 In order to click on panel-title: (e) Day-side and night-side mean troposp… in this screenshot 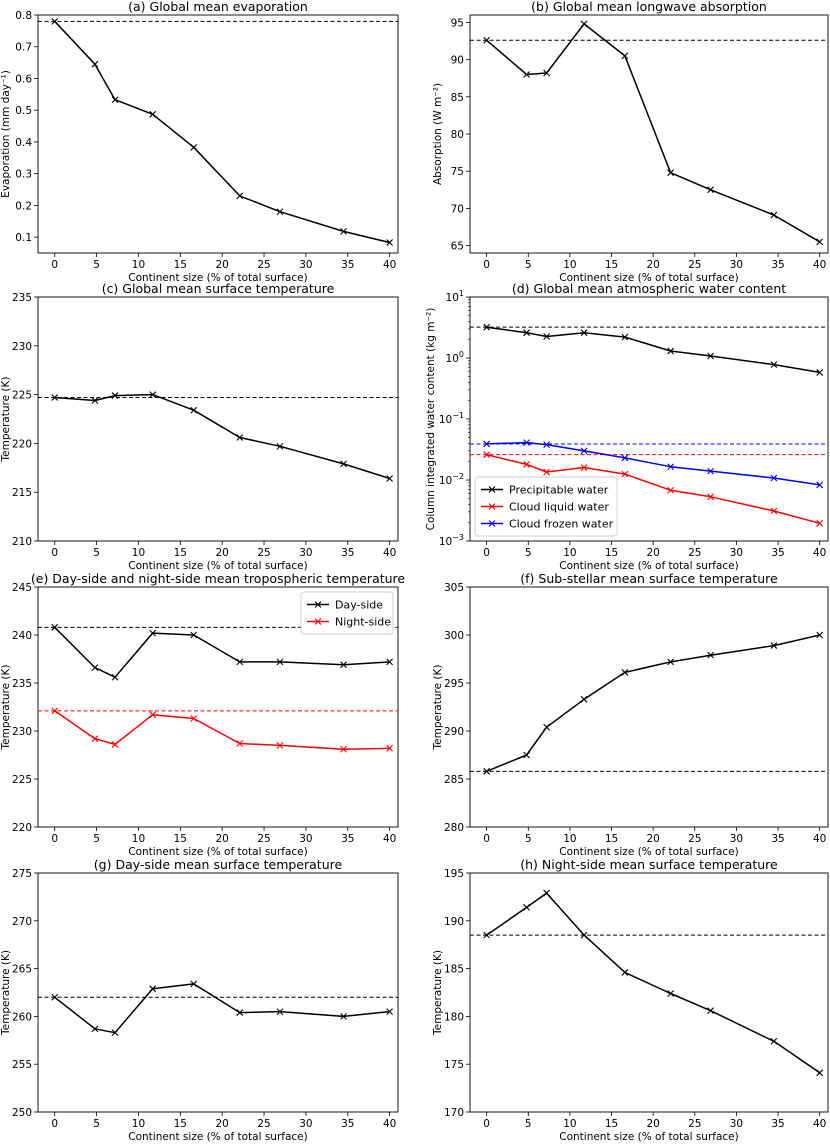, I will do `click(218, 578)`.